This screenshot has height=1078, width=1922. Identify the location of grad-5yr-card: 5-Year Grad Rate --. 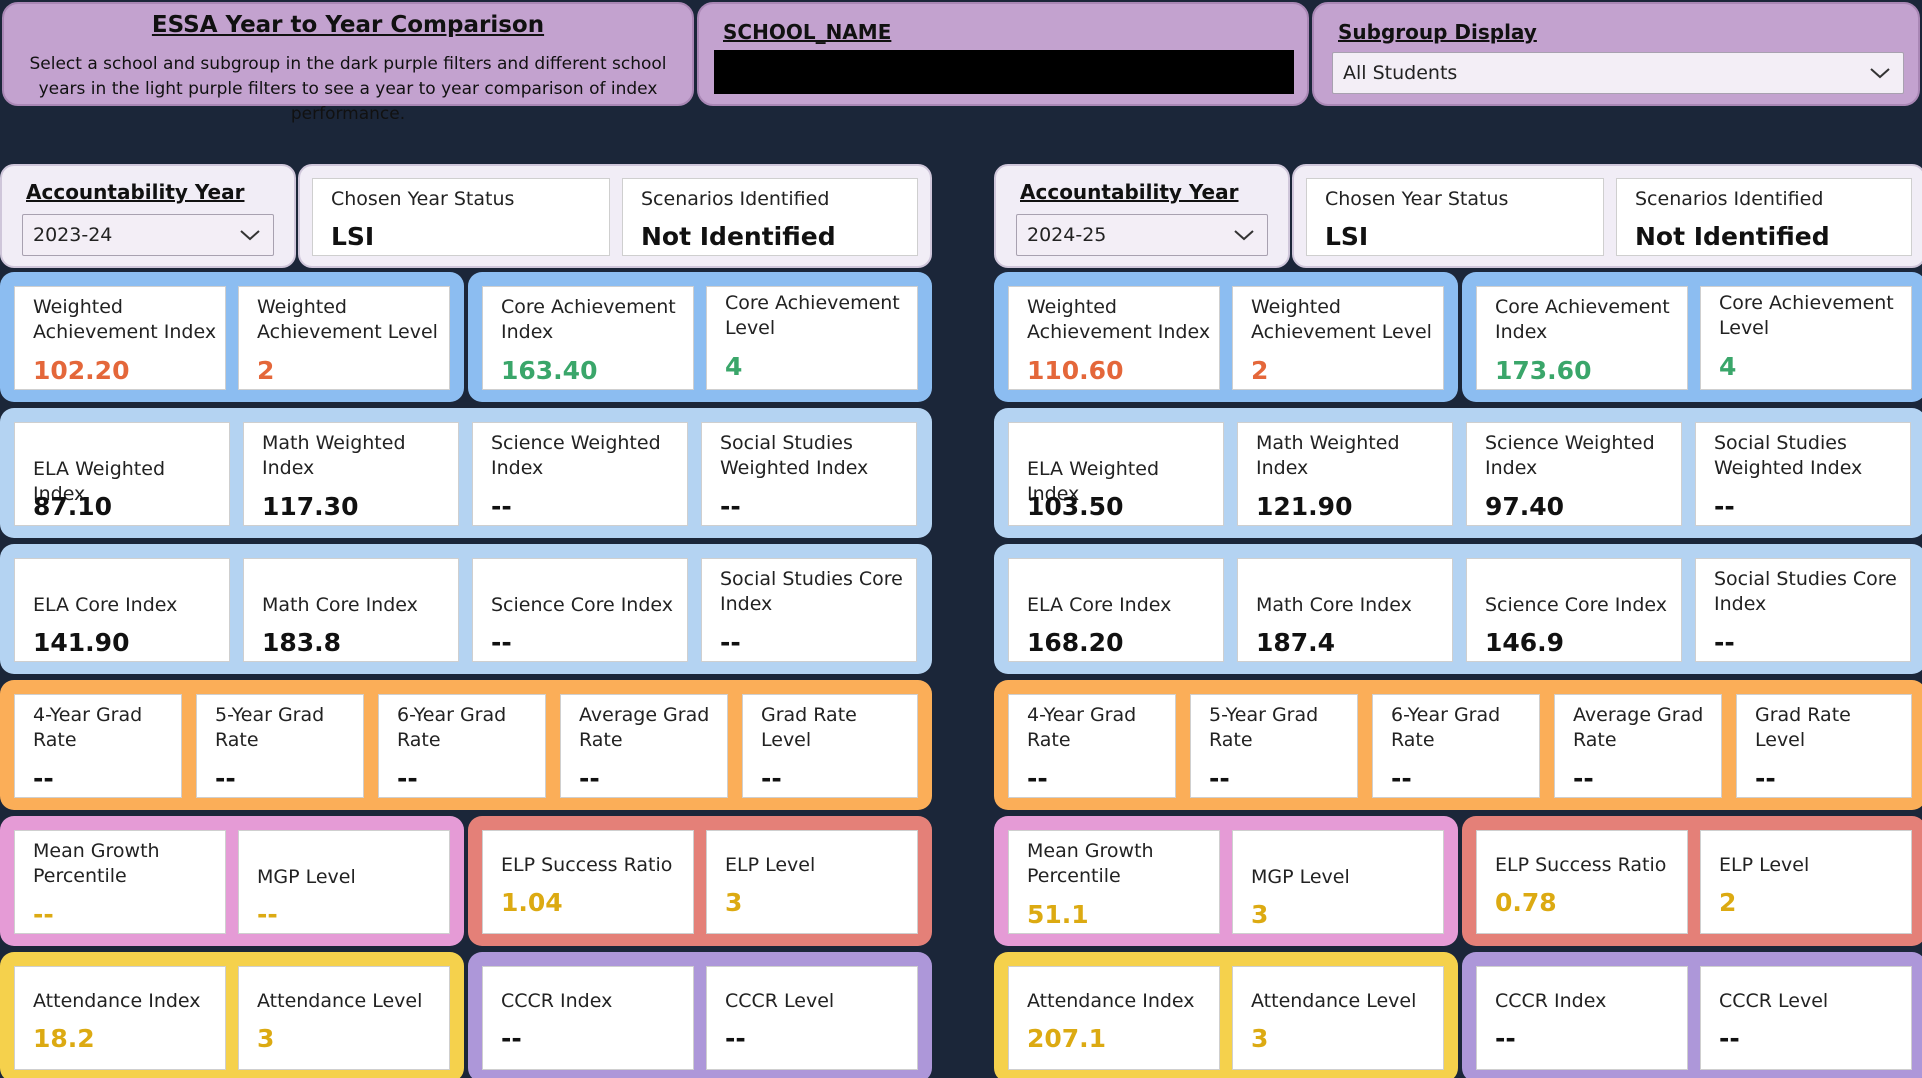
(280, 746).